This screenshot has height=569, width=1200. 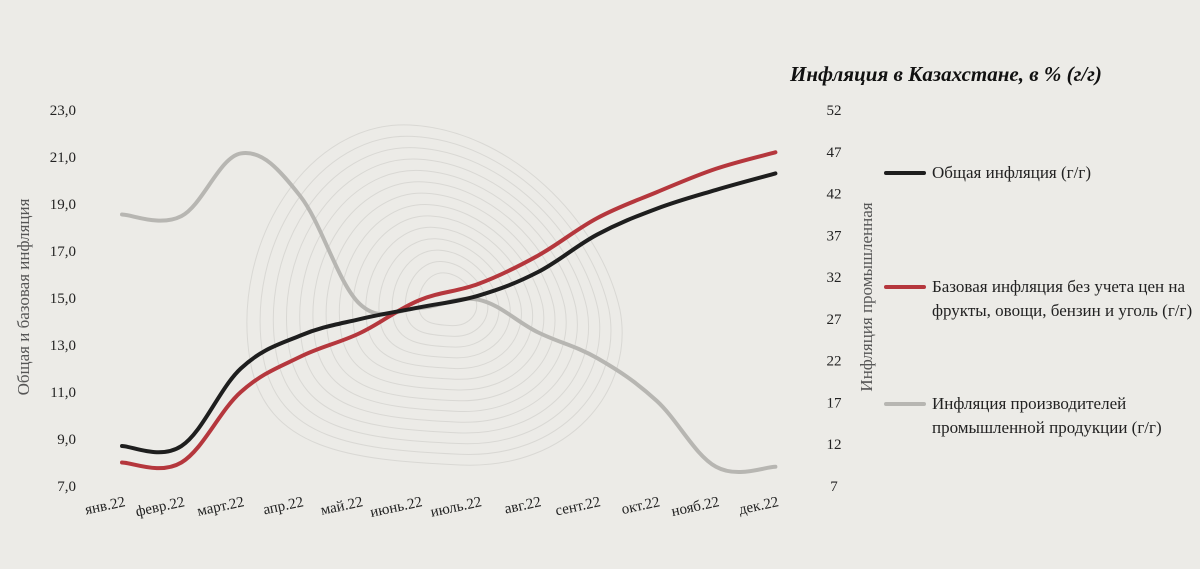 What do you see at coordinates (905, 287) in the screenshot?
I see `legend-swatch-core` at bounding box center [905, 287].